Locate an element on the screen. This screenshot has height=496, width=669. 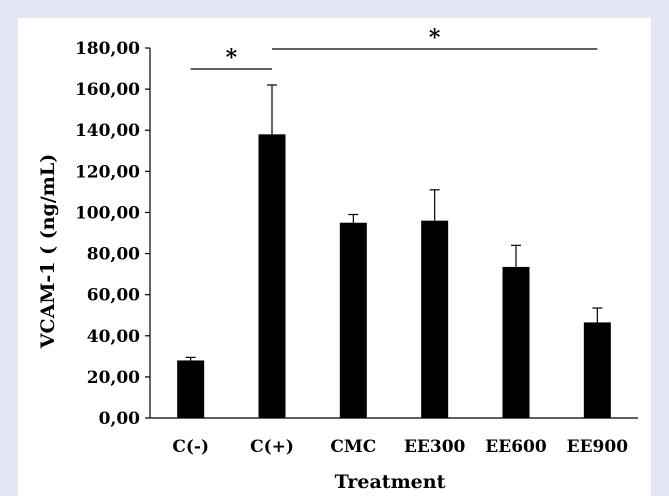
y-tick-label: 40,00 is located at coordinates (113, 337).